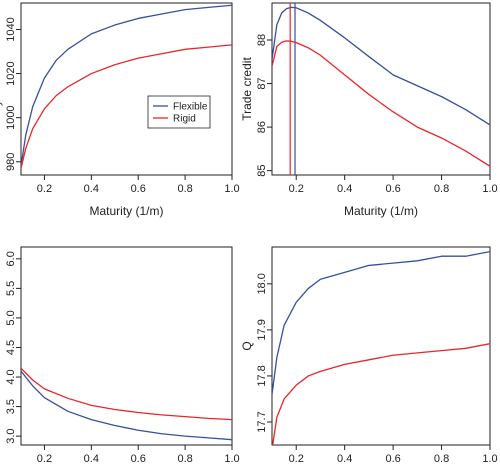  What do you see at coordinates (262, 421) in the screenshot?
I see `y-tick-label: 17.7` at bounding box center [262, 421].